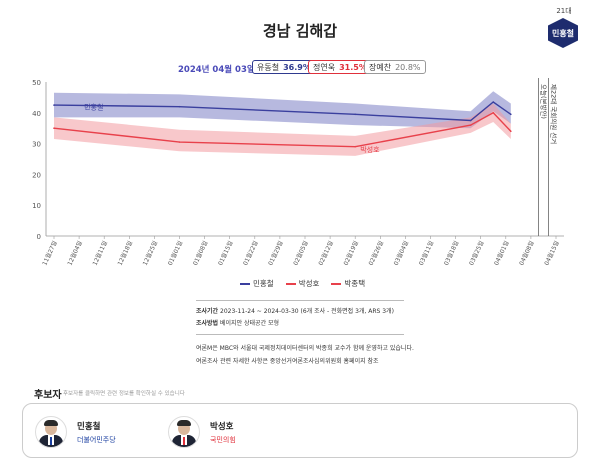  I want to click on poll-pill-2: 정연욱 31.5%, so click(340, 67).